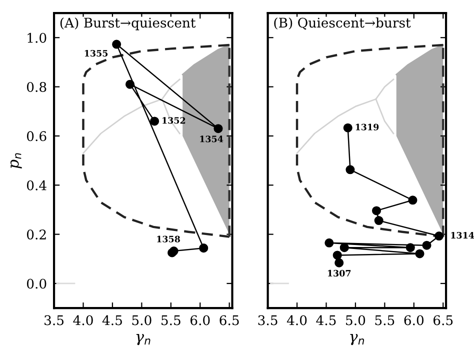  Describe the element at coordinates (128, 23) in the screenshot. I see `chart-title: (A) Burst→quiescent` at that location.